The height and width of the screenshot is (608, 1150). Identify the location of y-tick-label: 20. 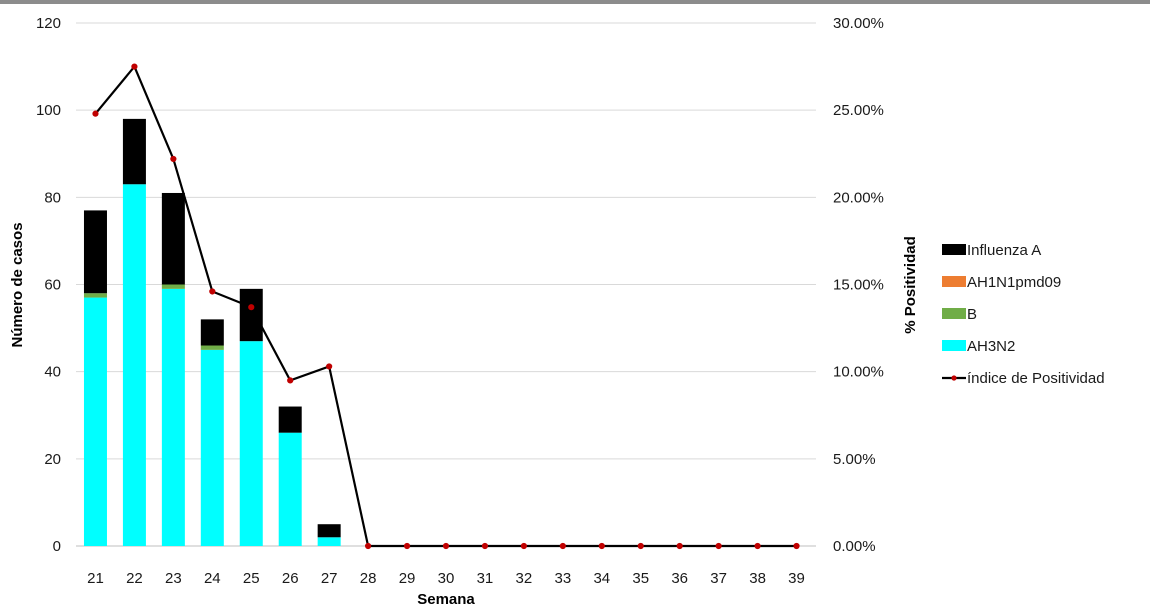
(52, 459).